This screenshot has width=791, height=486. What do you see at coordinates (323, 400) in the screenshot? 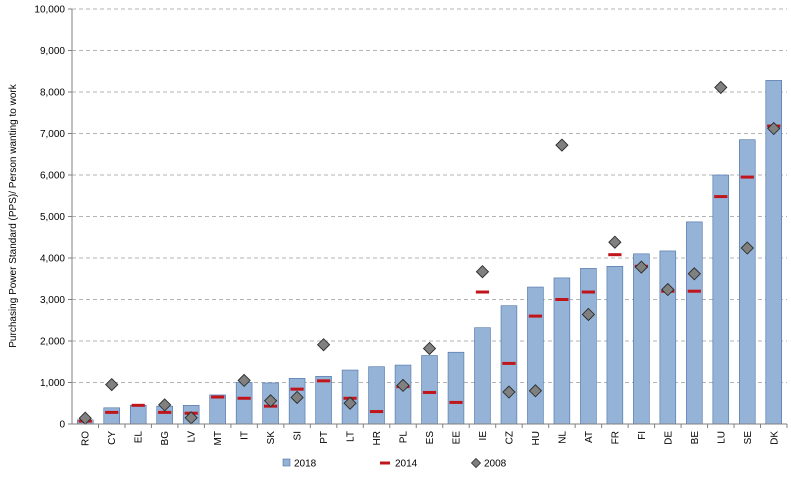
I see `bar-2018-PT` at bounding box center [323, 400].